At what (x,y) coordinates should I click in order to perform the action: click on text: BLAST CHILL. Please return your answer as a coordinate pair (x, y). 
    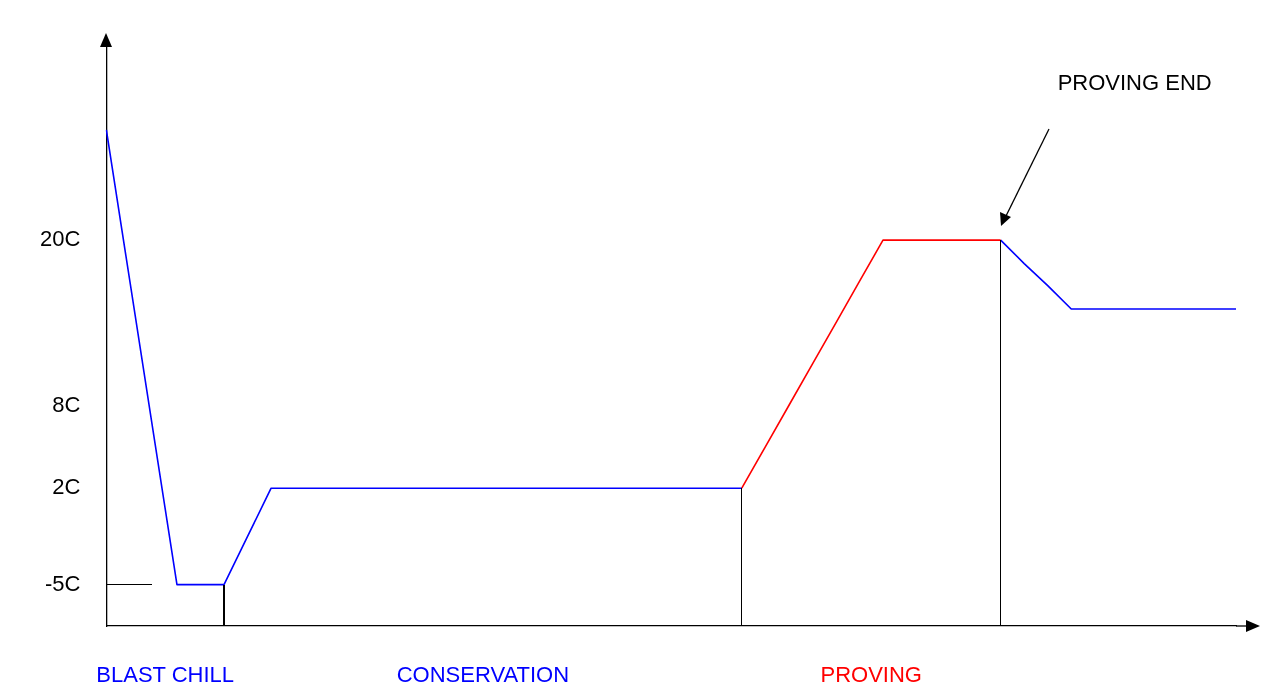
    Looking at the image, I should click on (165, 675).